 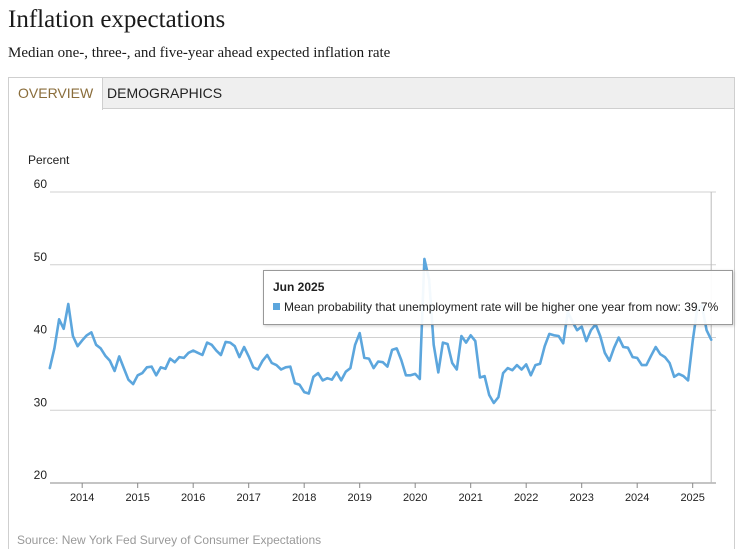 What do you see at coordinates (248, 498) in the screenshot?
I see `x-tick-label-2017: 2017` at bounding box center [248, 498].